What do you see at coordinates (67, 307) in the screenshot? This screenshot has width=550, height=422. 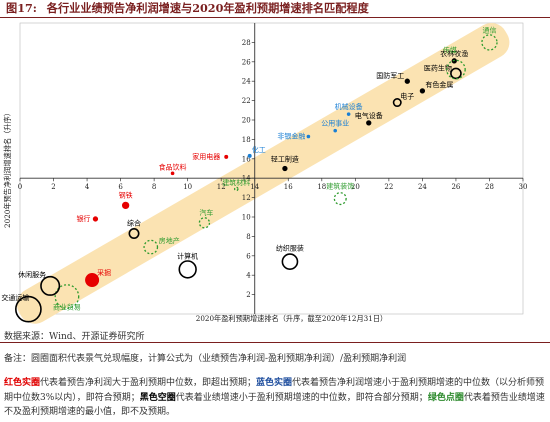 I see `data-label: 商业贸易` at bounding box center [67, 307].